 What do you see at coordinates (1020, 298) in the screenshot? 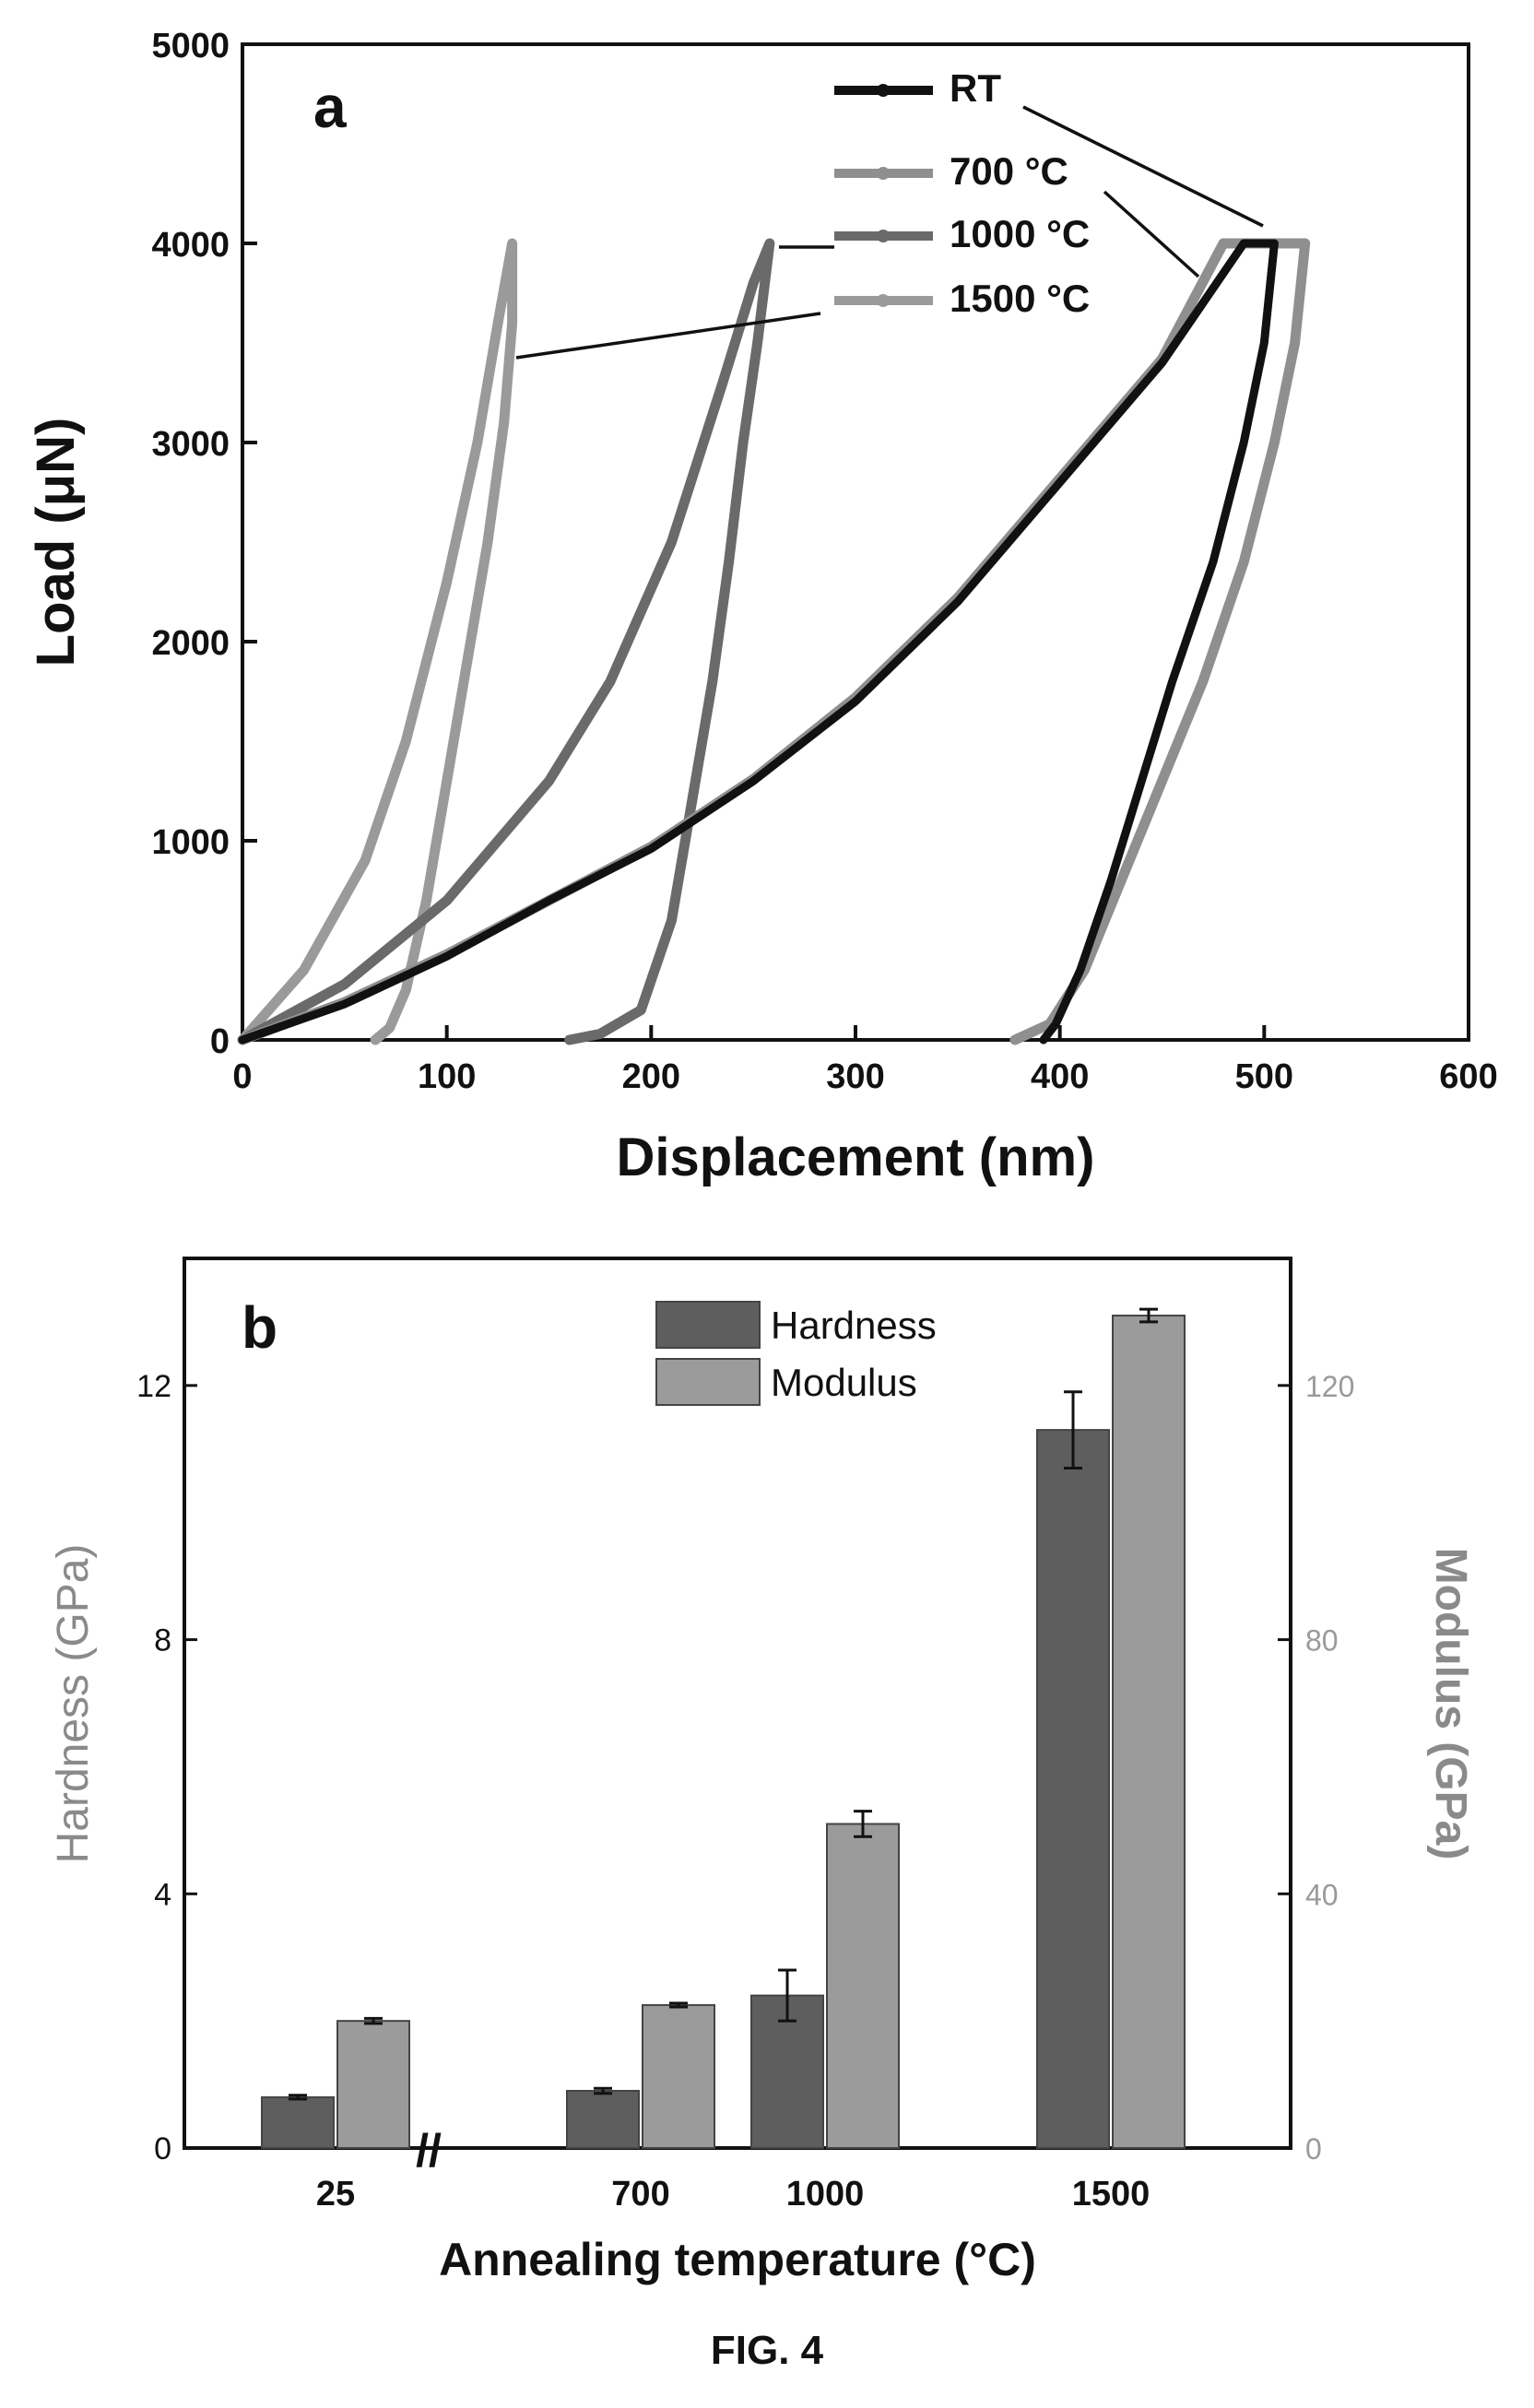
I see `panel-a-legend-label-3: 1500 °C` at bounding box center [1020, 298].